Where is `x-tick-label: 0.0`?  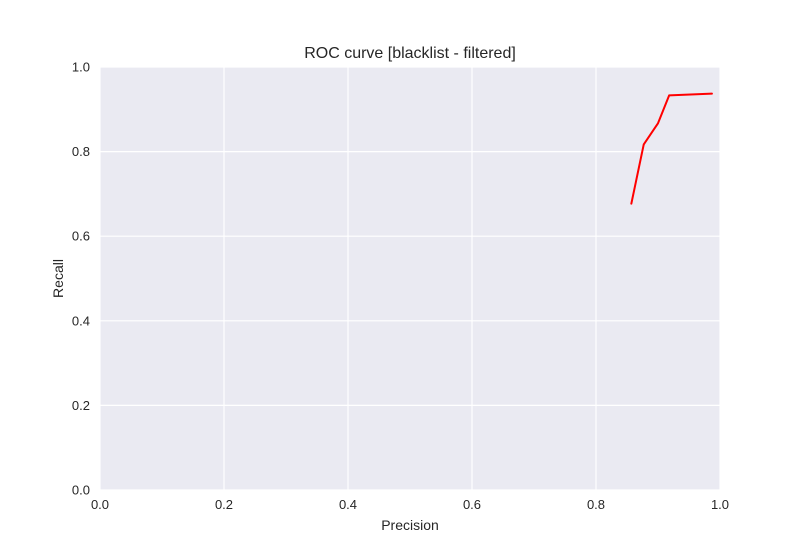 x-tick-label: 0.0 is located at coordinates (100, 504).